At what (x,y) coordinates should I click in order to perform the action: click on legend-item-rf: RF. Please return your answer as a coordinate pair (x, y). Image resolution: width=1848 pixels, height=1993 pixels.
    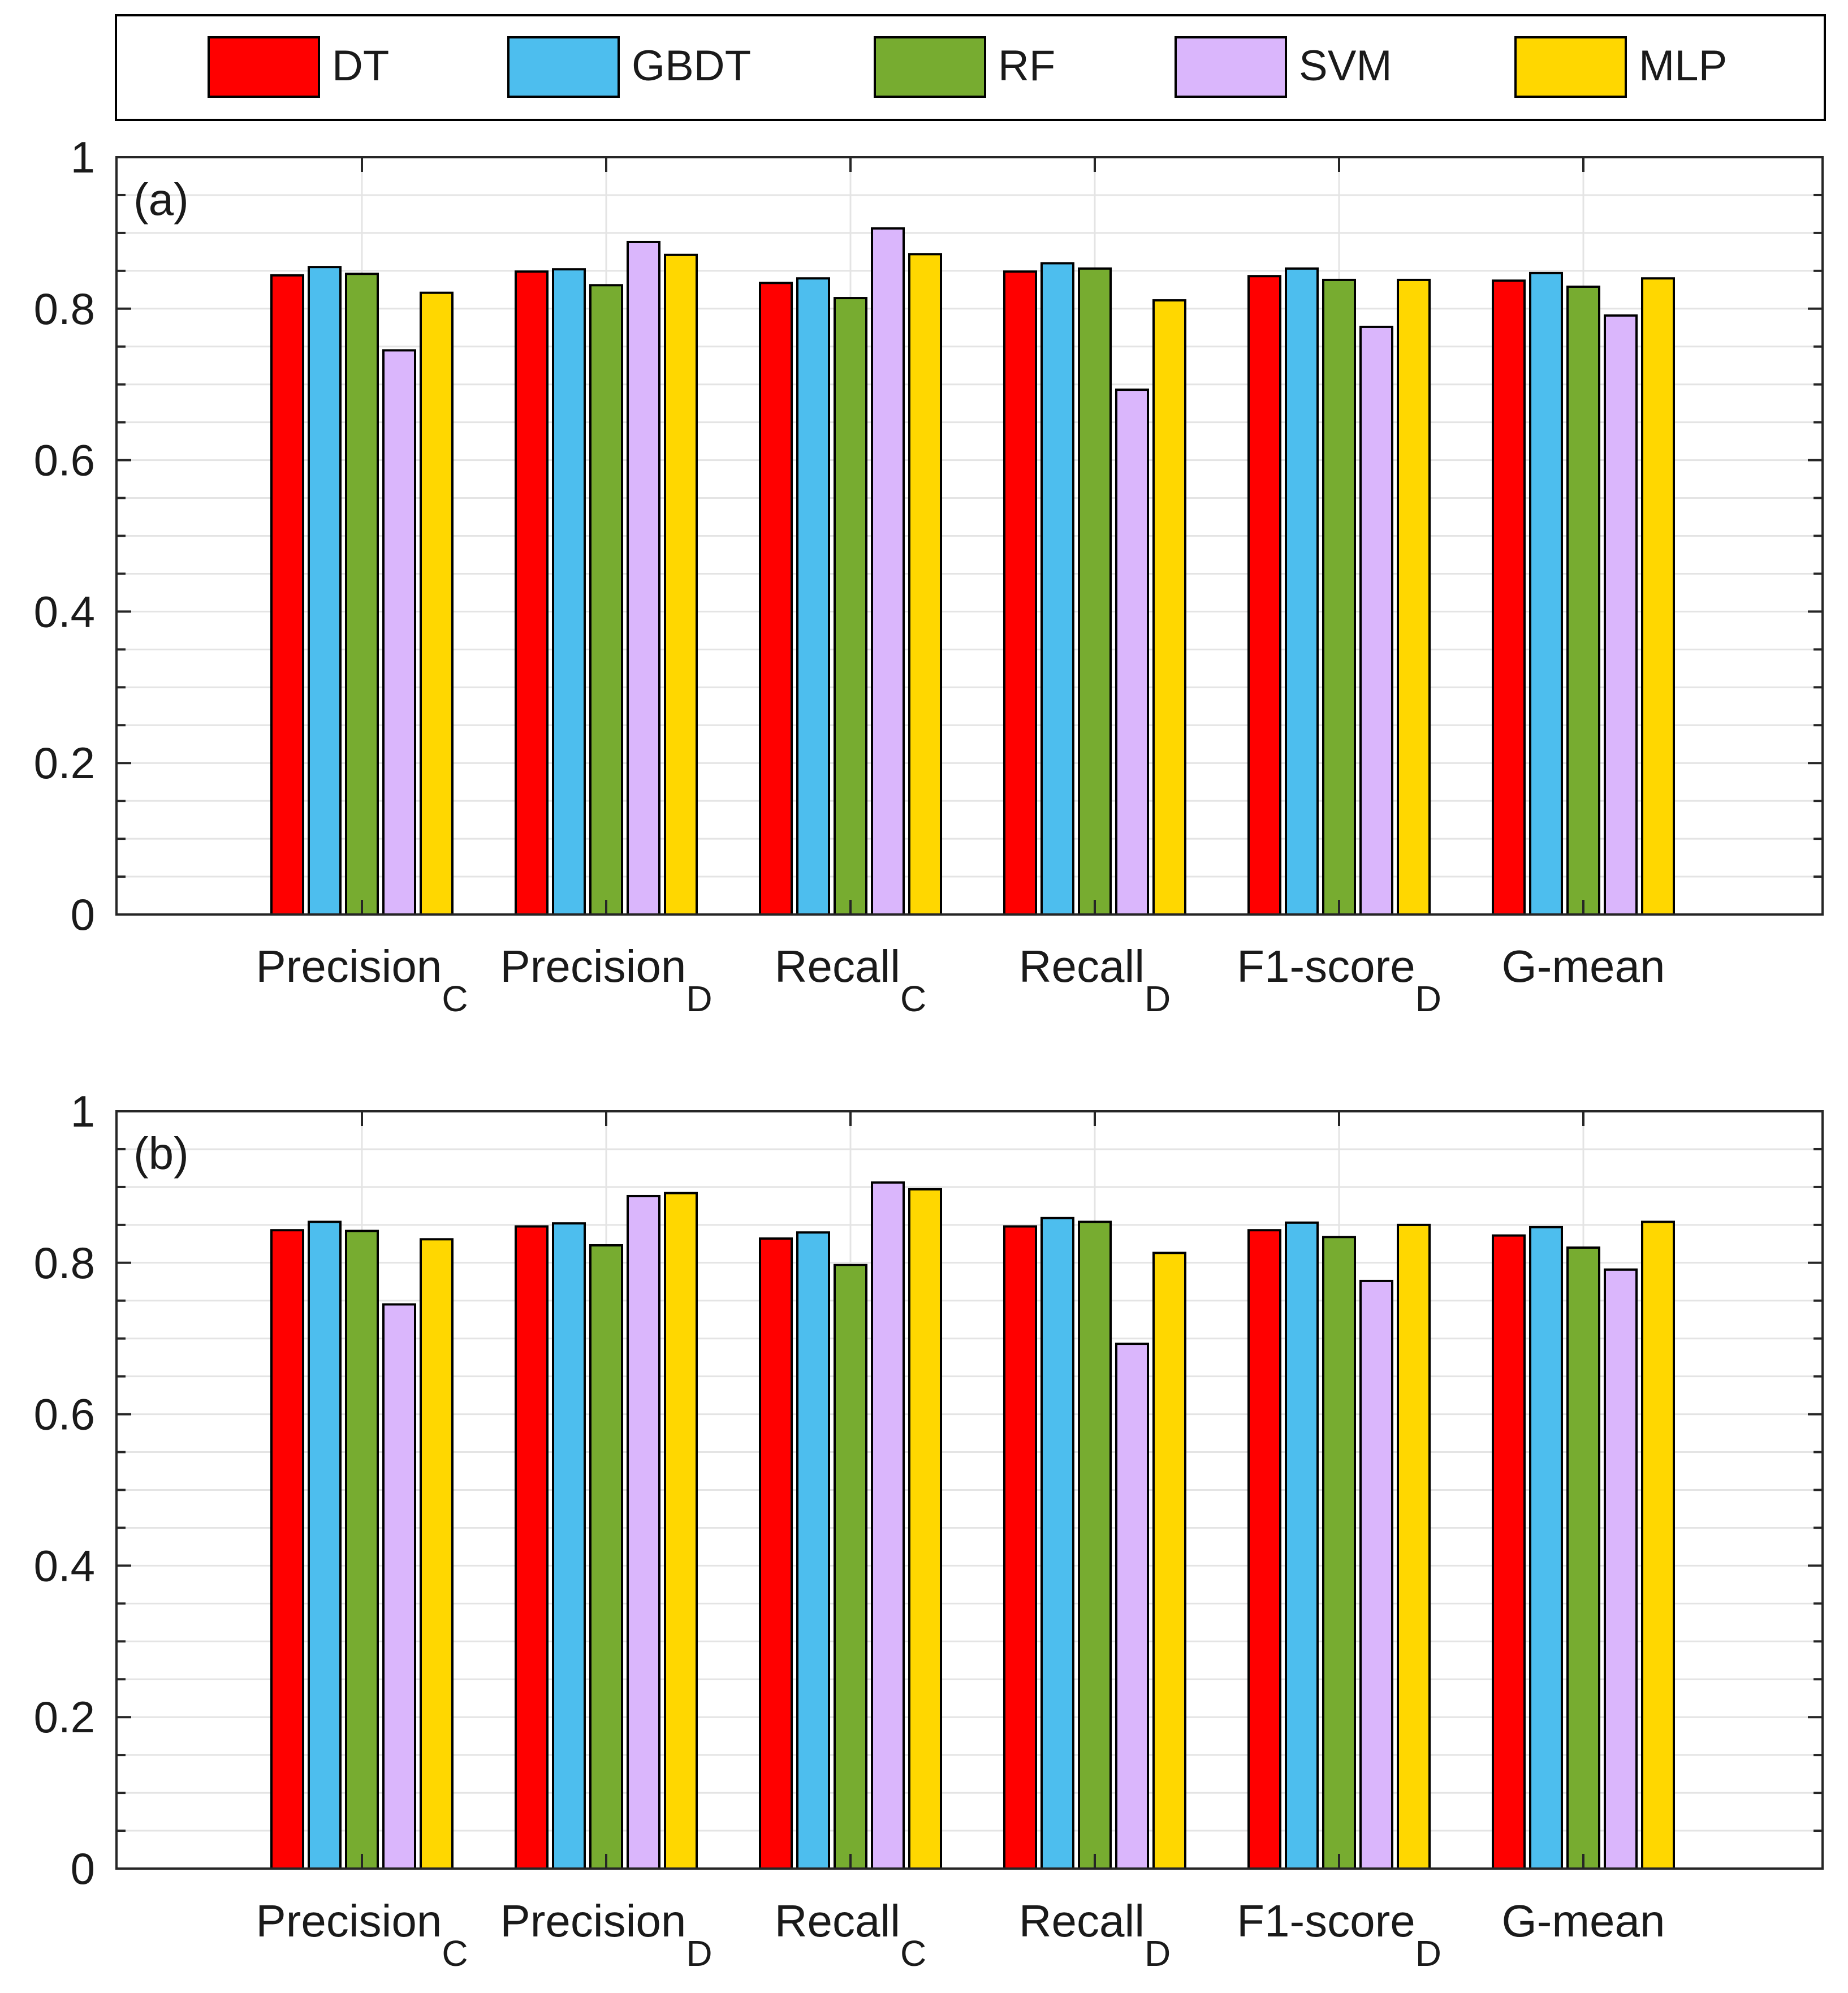
    Looking at the image, I should click on (964, 67).